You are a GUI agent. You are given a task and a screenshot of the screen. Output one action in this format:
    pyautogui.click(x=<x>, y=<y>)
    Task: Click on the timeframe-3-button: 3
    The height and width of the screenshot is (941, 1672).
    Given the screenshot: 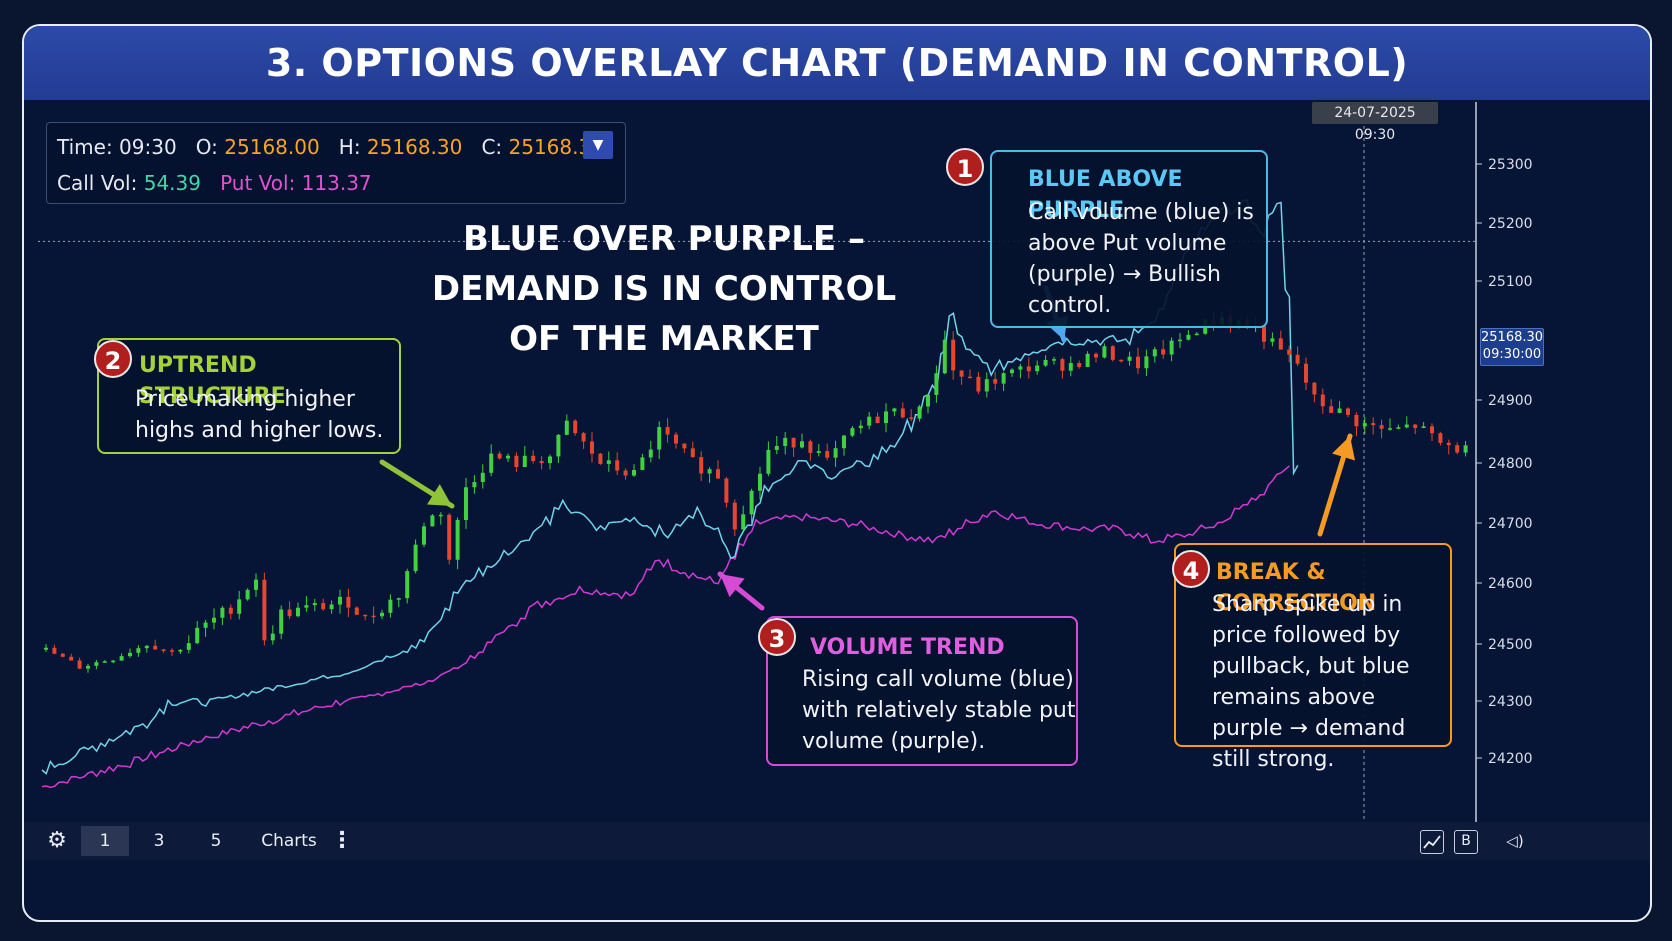 What is the action you would take?
    pyautogui.click(x=159, y=841)
    